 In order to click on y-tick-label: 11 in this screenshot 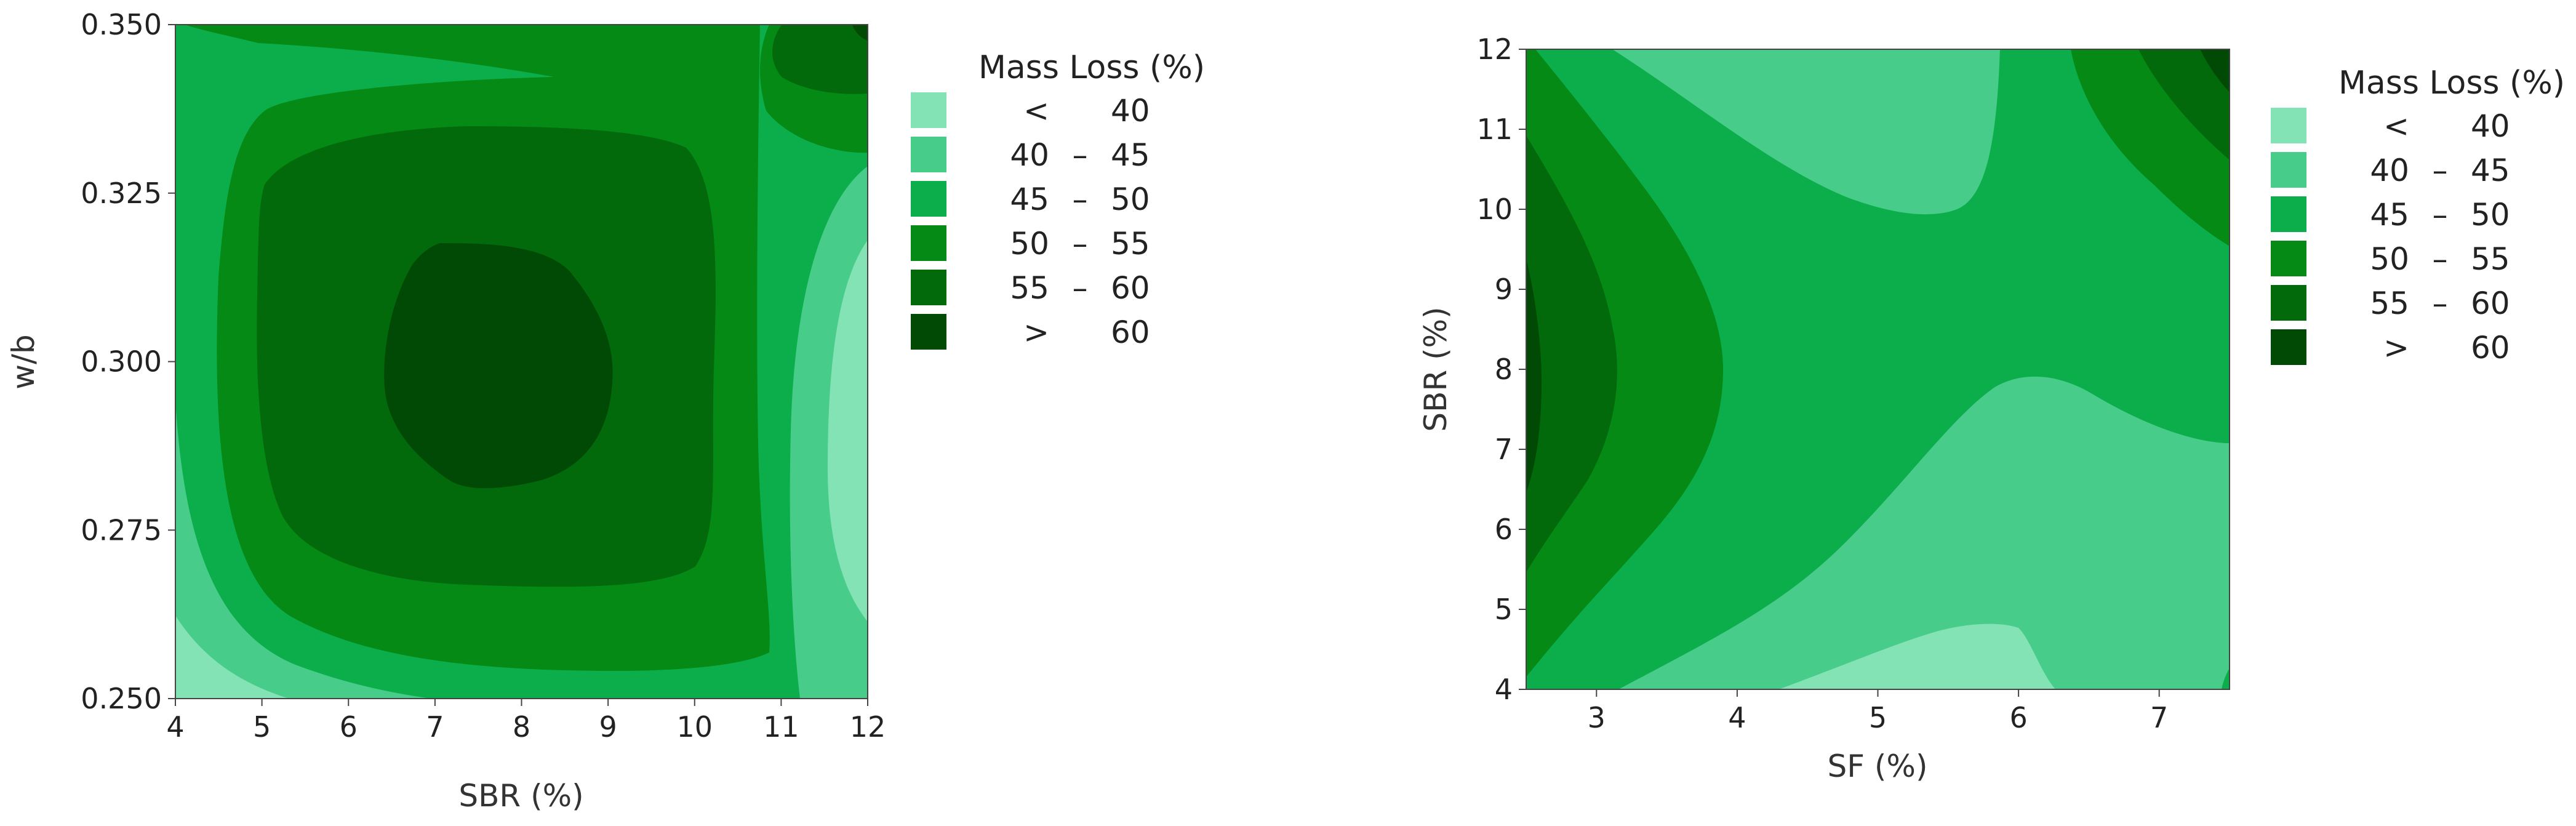, I will do `click(1494, 129)`.